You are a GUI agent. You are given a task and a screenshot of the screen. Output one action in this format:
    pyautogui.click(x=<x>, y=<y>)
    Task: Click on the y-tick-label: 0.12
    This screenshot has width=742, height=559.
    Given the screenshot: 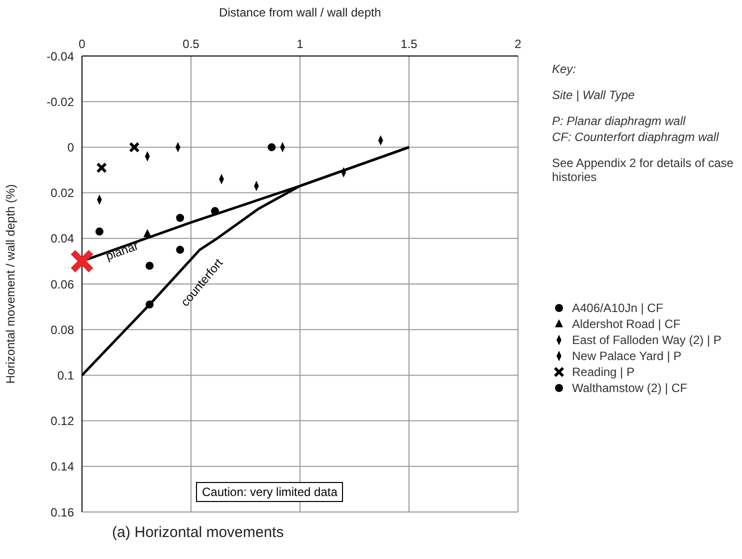 What is the action you would take?
    pyautogui.click(x=62, y=421)
    